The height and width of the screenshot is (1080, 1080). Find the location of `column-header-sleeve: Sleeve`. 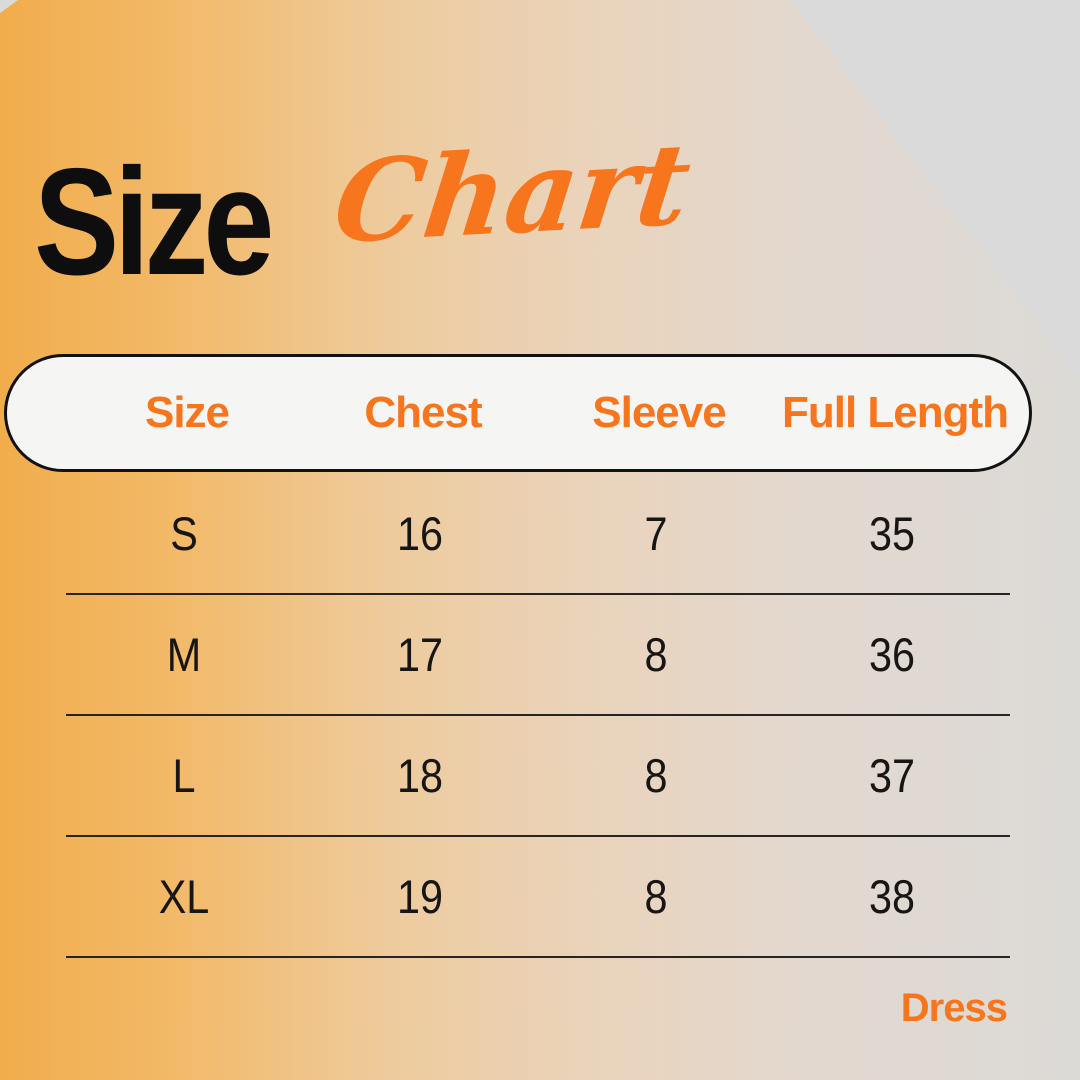

column-header-sleeve: Sleeve is located at coordinates (659, 412).